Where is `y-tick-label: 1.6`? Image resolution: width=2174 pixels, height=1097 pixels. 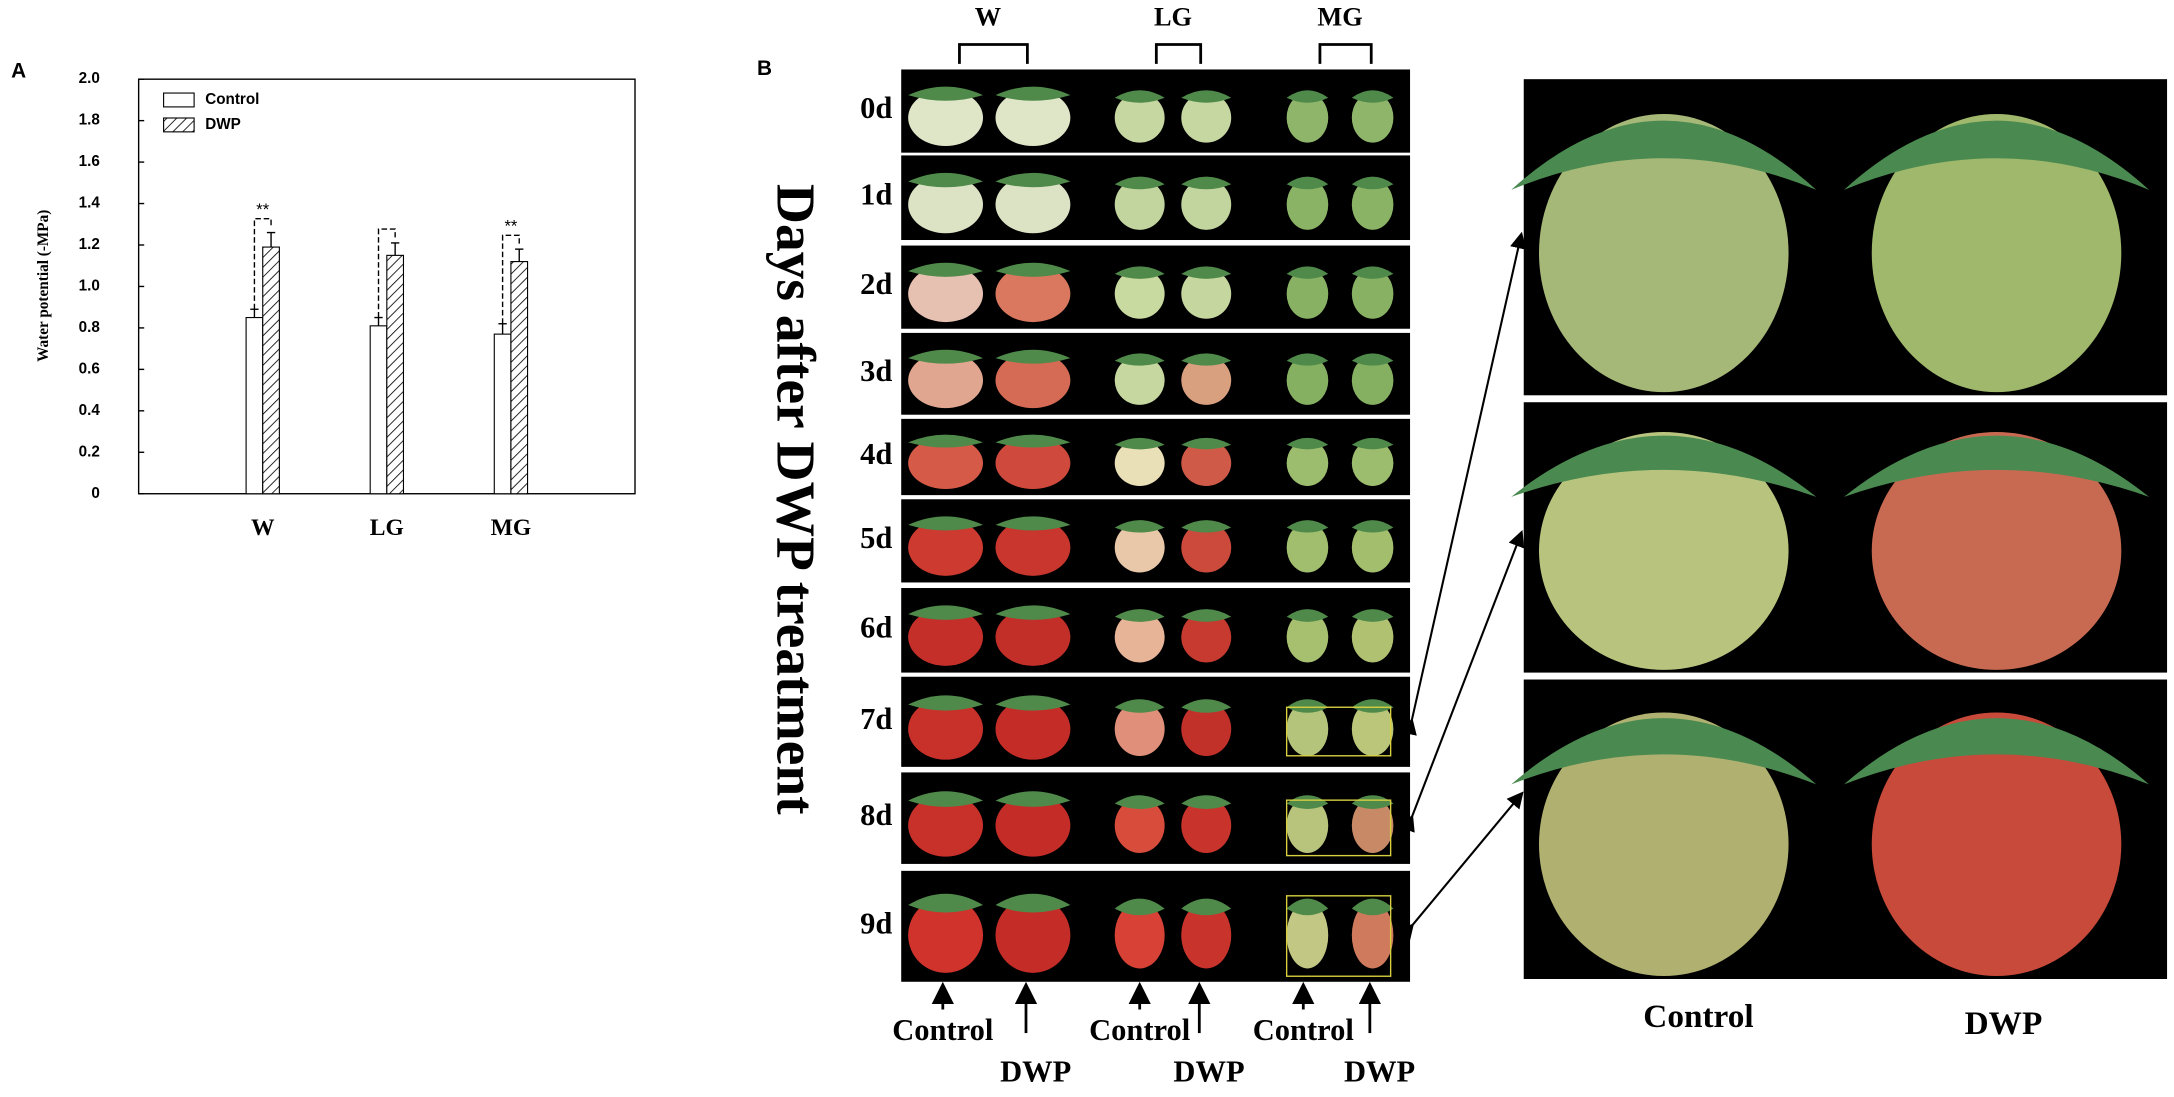
y-tick-label: 1.6 is located at coordinates (89, 161).